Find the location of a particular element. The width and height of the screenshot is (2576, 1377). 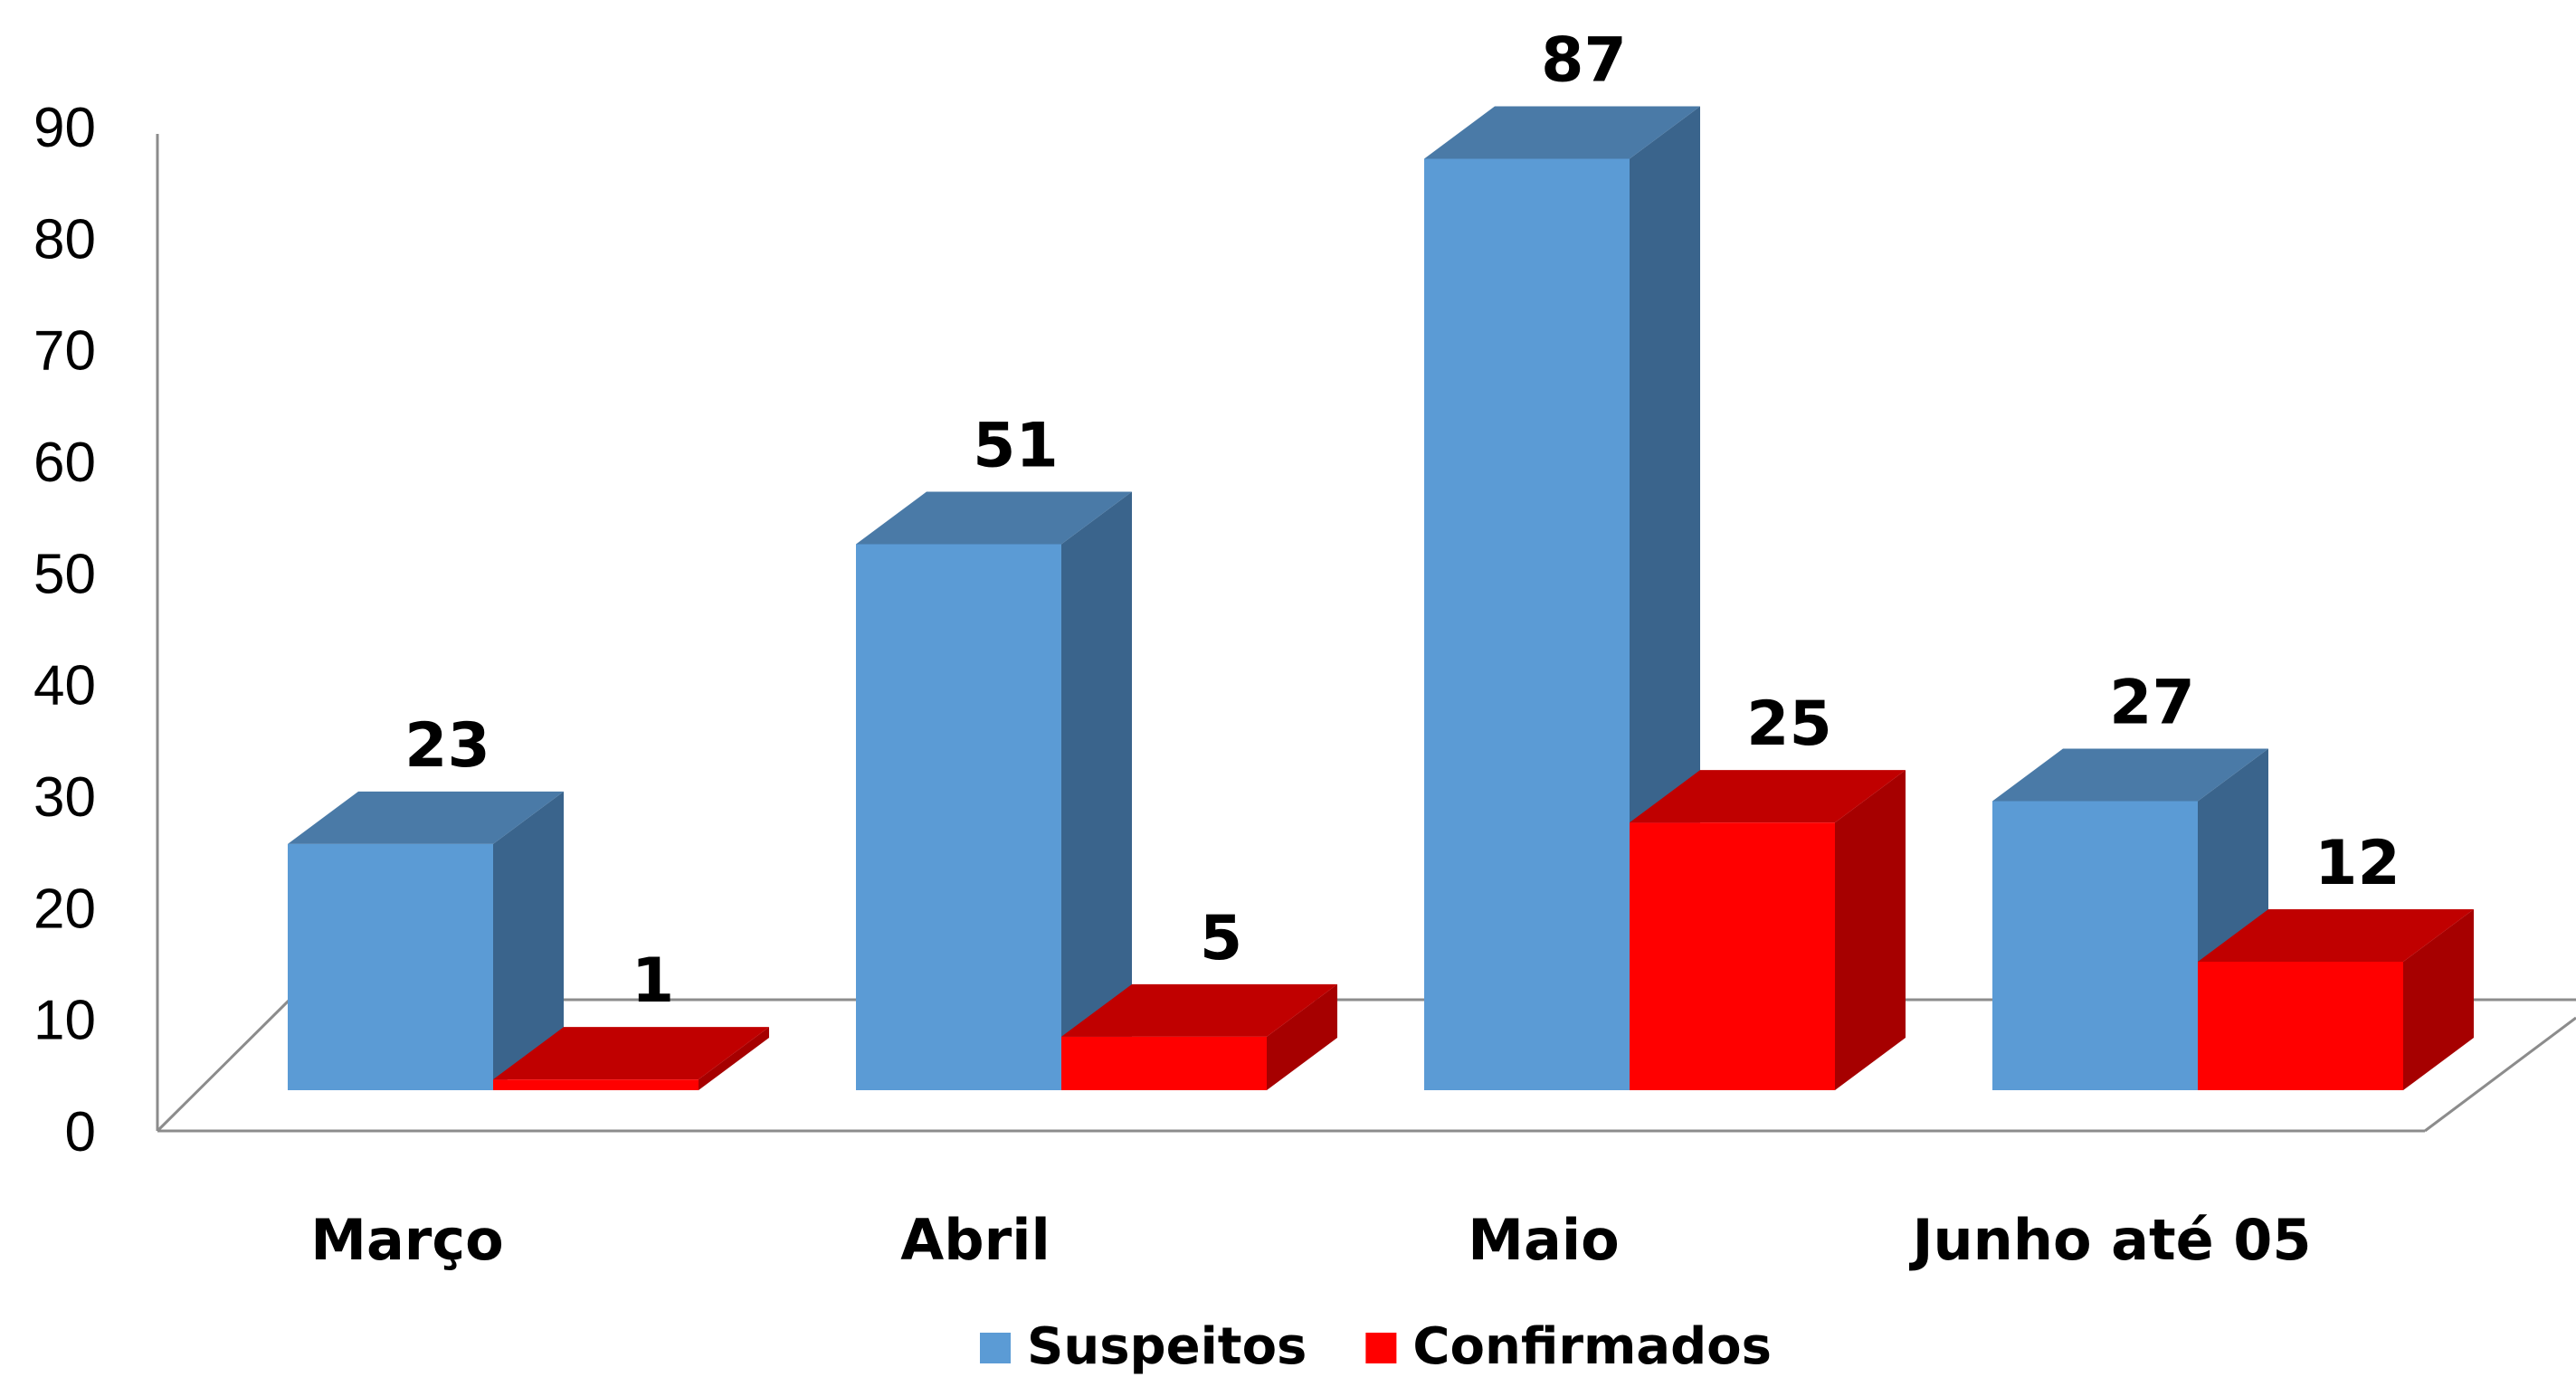

y-tick-label: 10 is located at coordinates (64, 1021).